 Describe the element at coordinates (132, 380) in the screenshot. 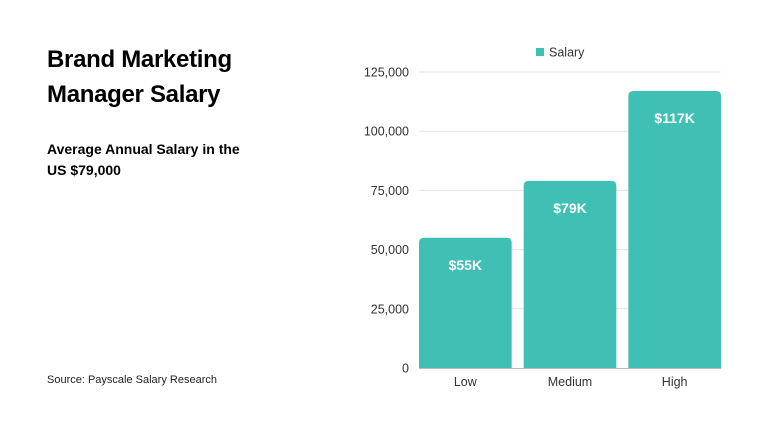

I see `source-note: Source: Payscale Salary Research` at that location.